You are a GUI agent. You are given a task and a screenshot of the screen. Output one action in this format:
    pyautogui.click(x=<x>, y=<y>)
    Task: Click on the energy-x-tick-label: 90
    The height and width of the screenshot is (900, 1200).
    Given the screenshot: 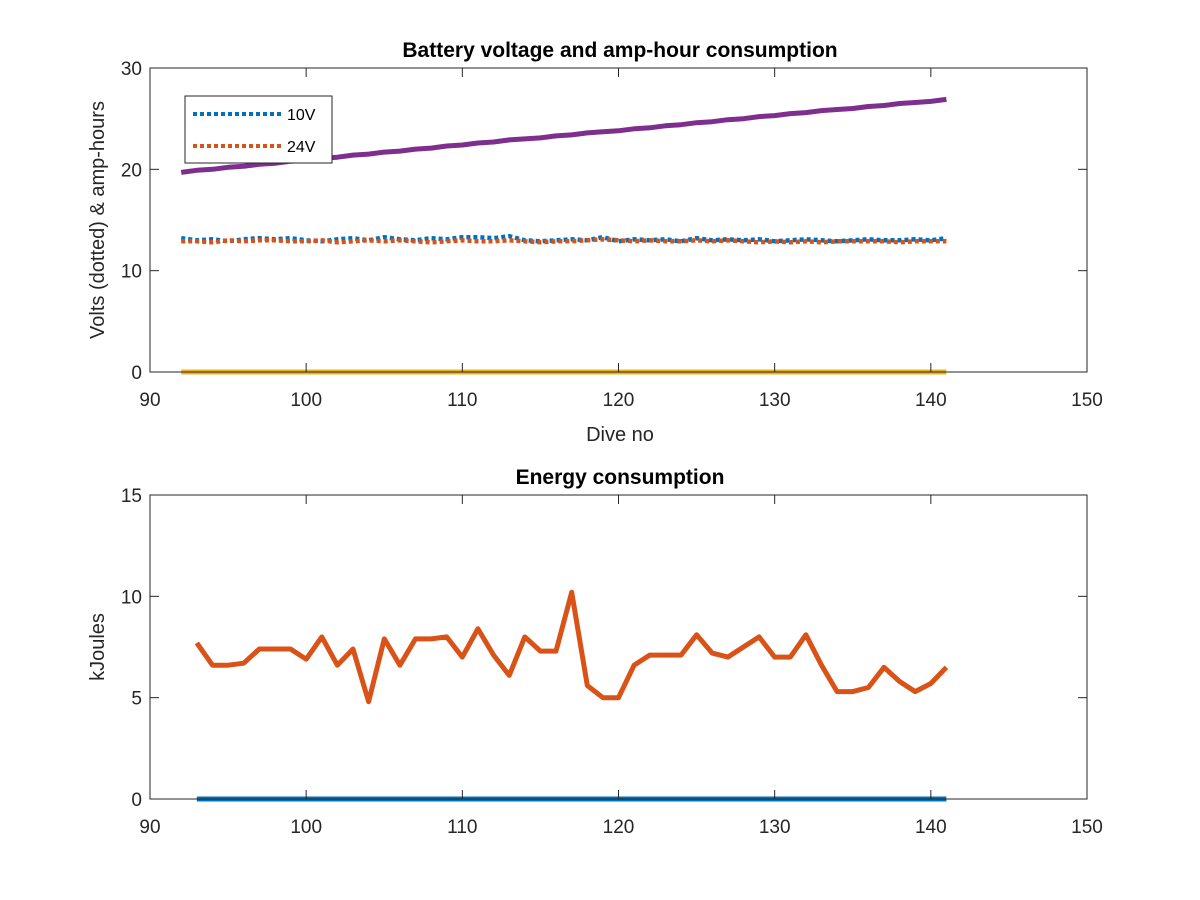 What is the action you would take?
    pyautogui.click(x=149, y=827)
    